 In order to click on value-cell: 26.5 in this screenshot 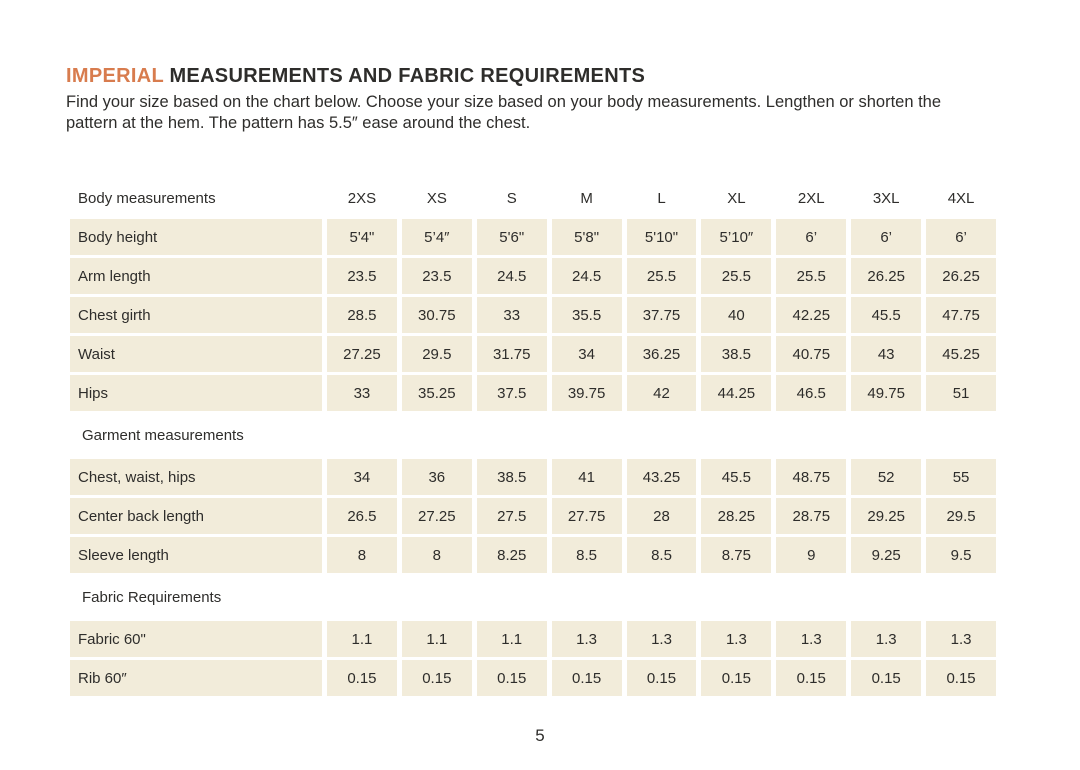, I will do `click(362, 516)`.